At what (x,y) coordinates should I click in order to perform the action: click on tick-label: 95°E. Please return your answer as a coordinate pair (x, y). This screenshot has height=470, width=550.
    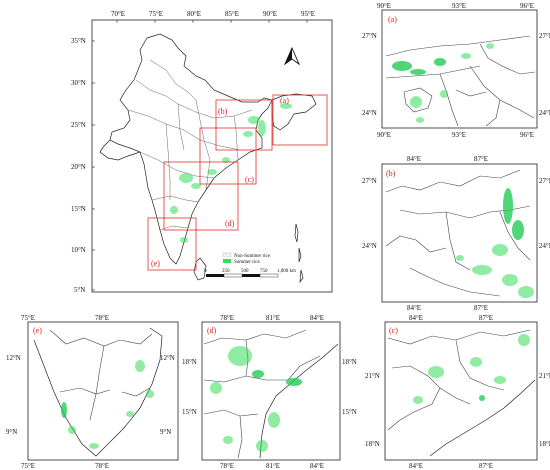
    Looking at the image, I should click on (308, 14).